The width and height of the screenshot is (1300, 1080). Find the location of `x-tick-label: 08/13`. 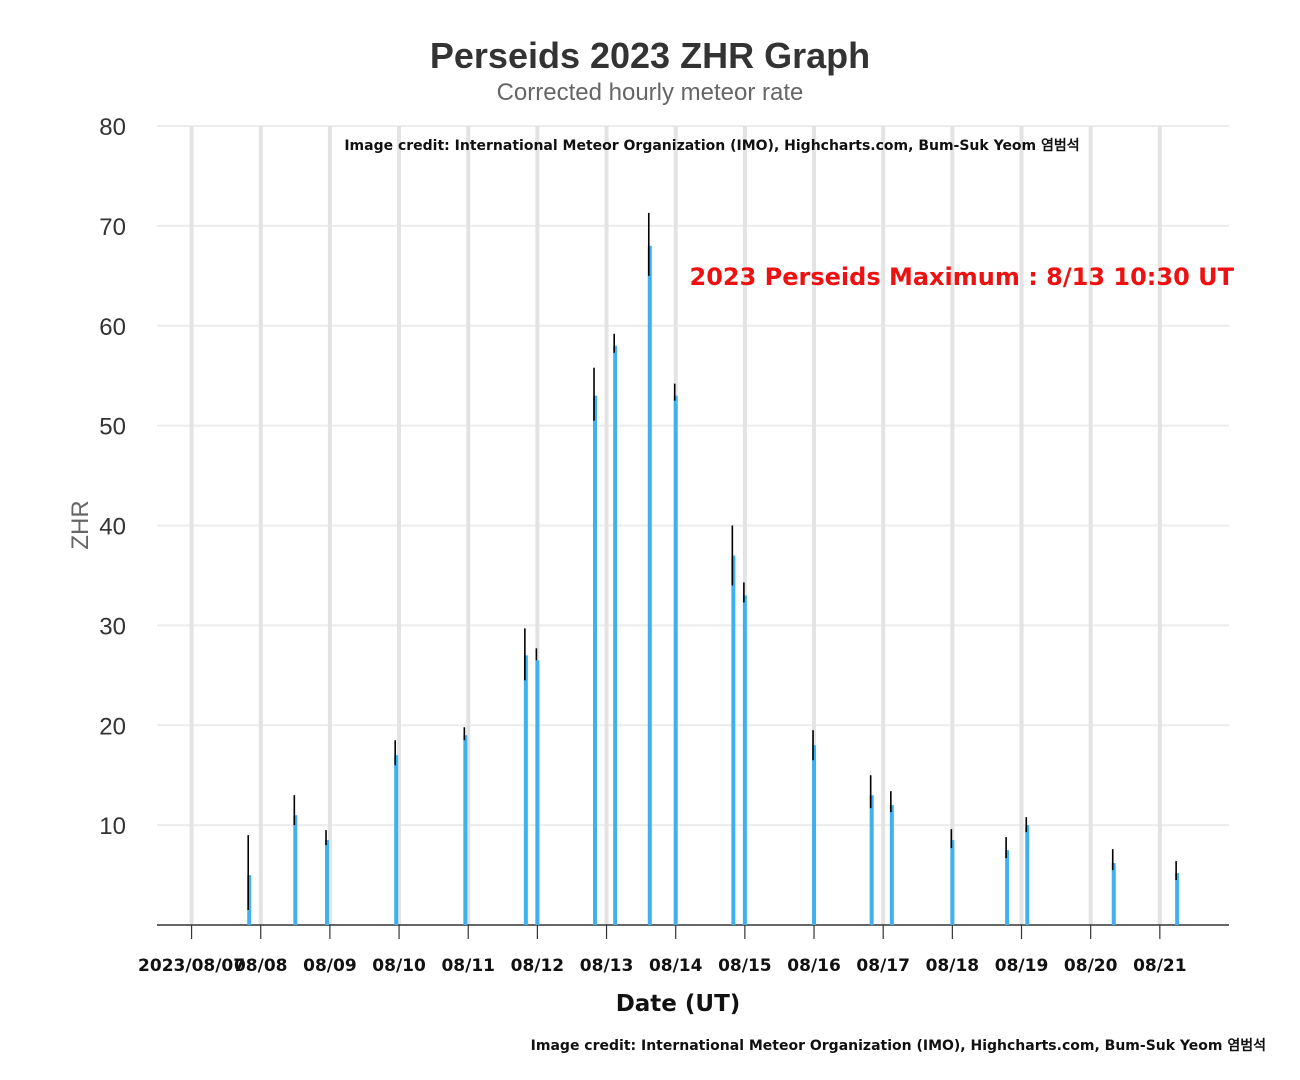

x-tick-label: 08/13 is located at coordinates (607, 966).